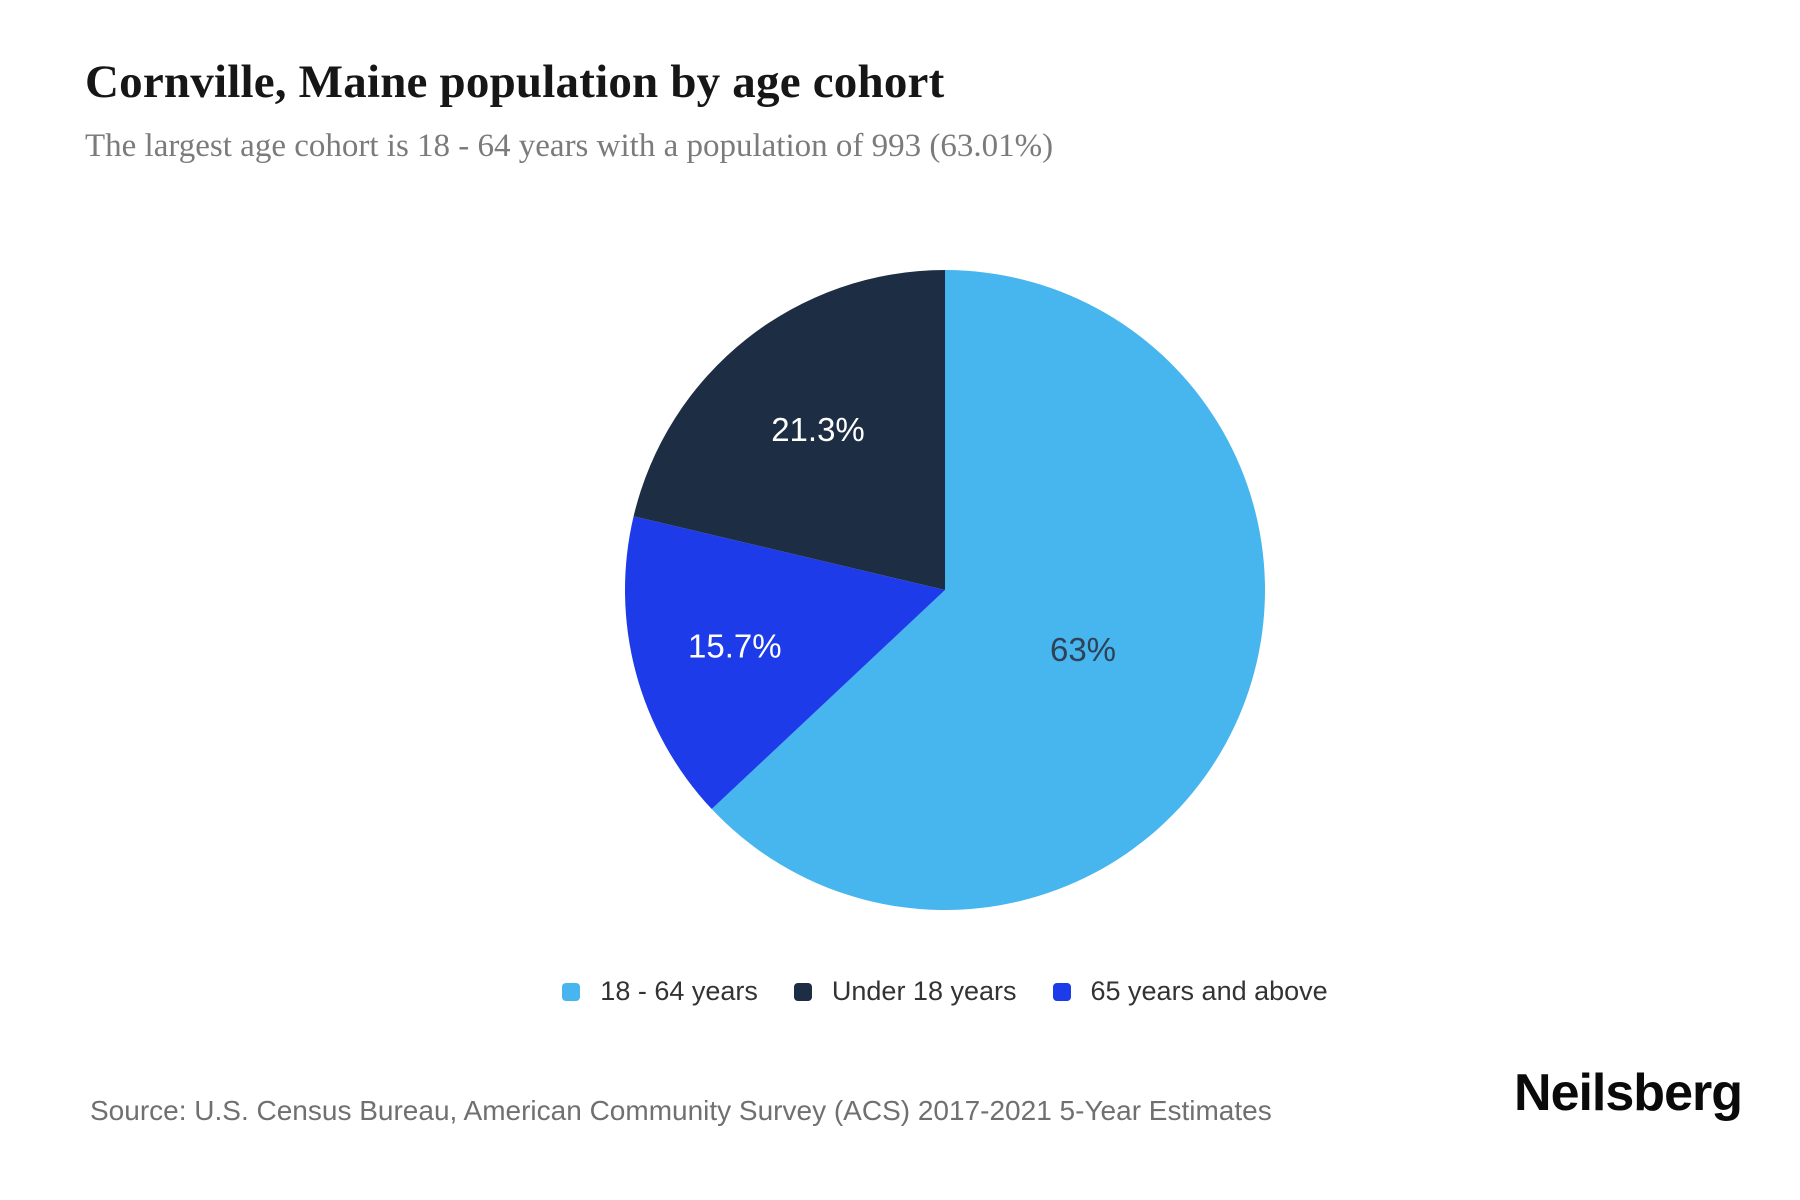 Image resolution: width=1800 pixels, height=1200 pixels. I want to click on legend-label: 65 years and above, so click(1209, 991).